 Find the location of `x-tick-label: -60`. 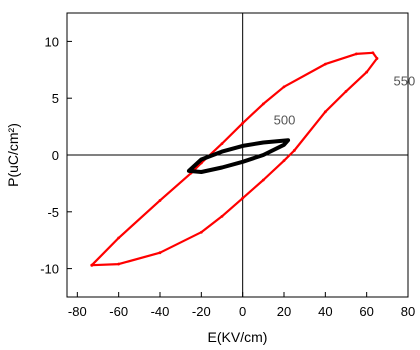

x-tick-label: -60 is located at coordinates (118, 311).